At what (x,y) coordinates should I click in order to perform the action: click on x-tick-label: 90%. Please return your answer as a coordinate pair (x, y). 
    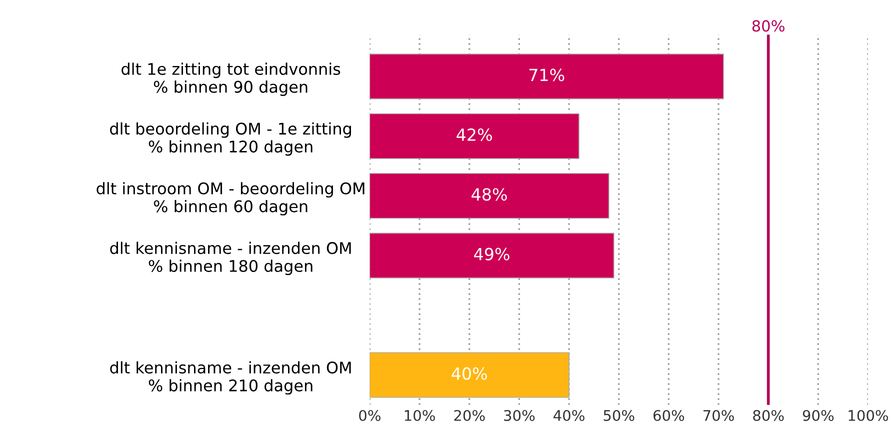
    Looking at the image, I should click on (818, 416).